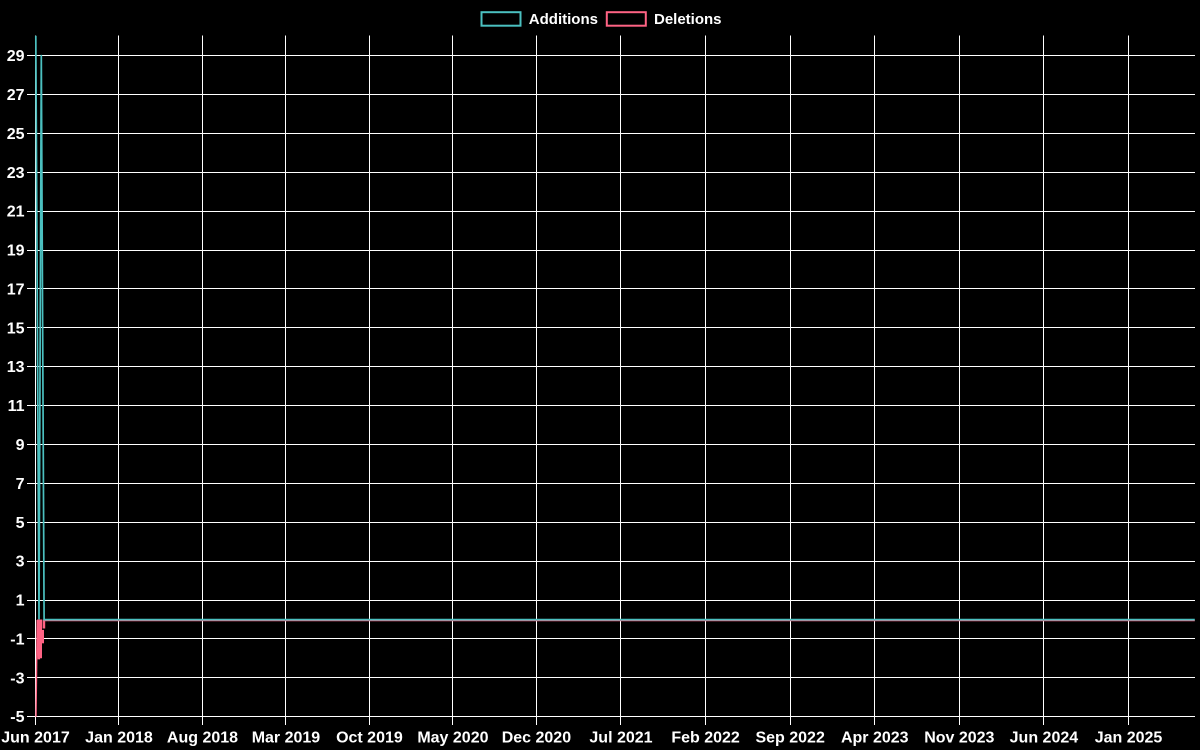  Describe the element at coordinates (620, 738) in the screenshot. I see `svg-text: Jul 2021` at that location.